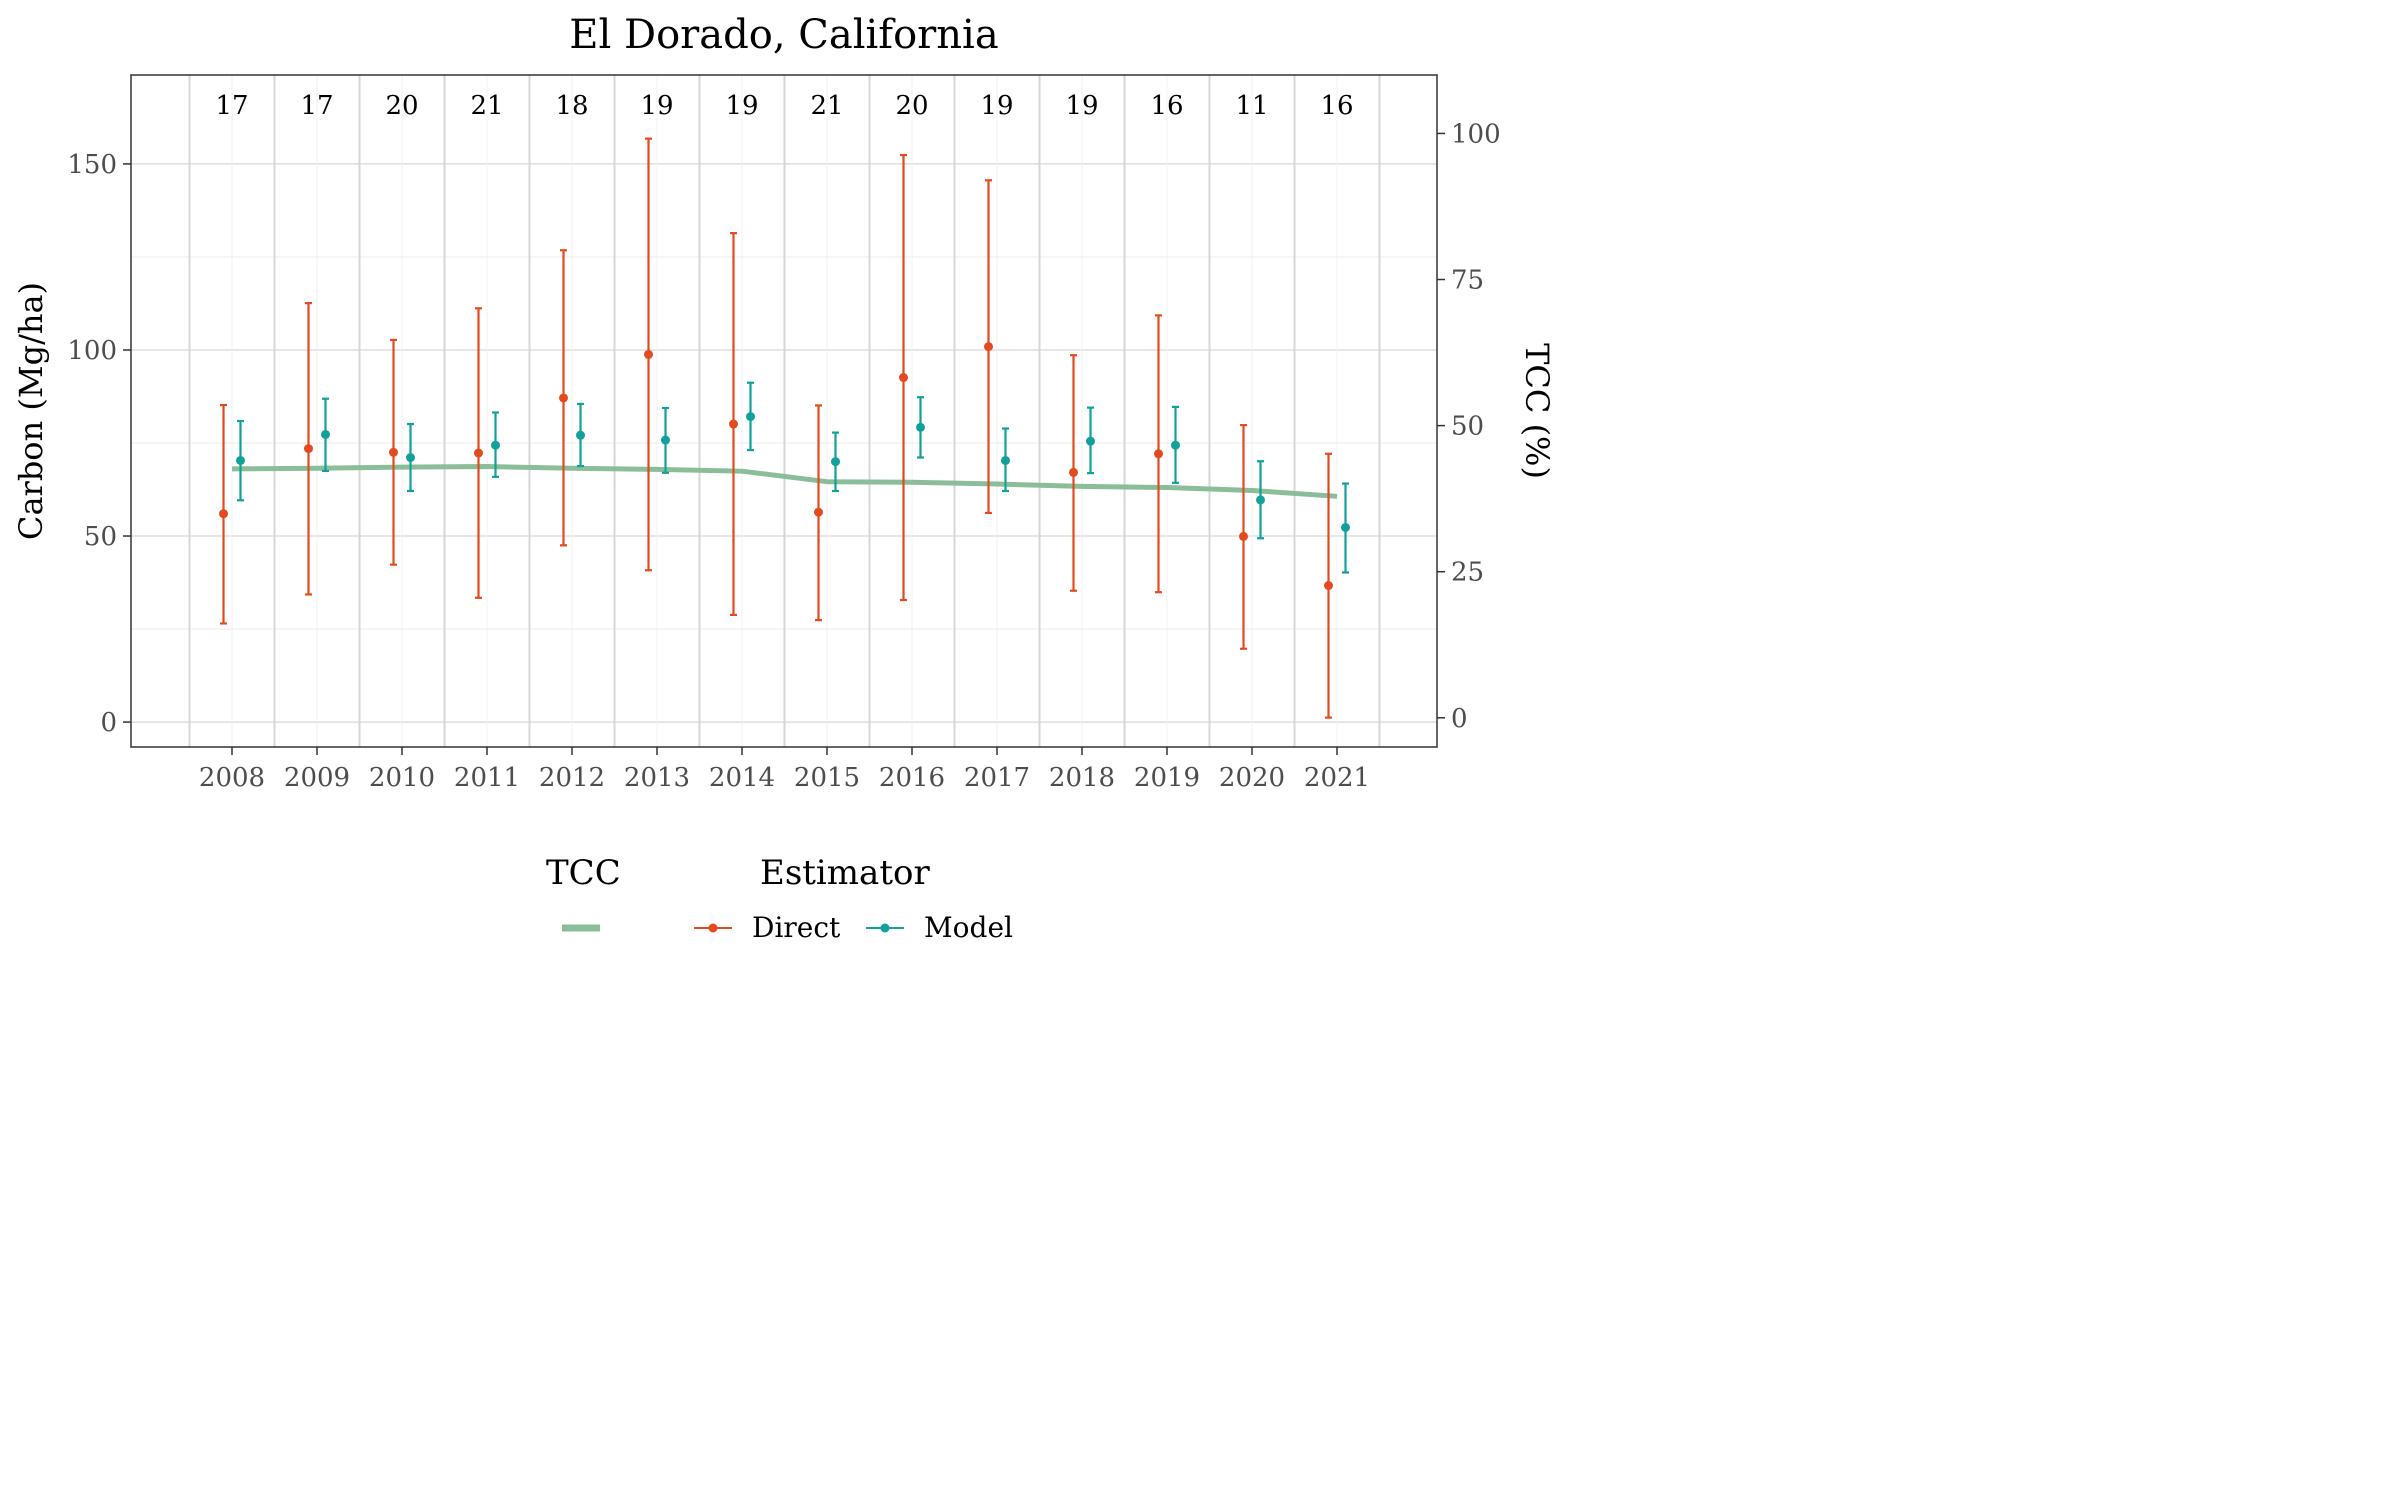 This screenshot has width=2400, height=1500. Describe the element at coordinates (108, 723) in the screenshot. I see `y-tick-label: 0` at that location.